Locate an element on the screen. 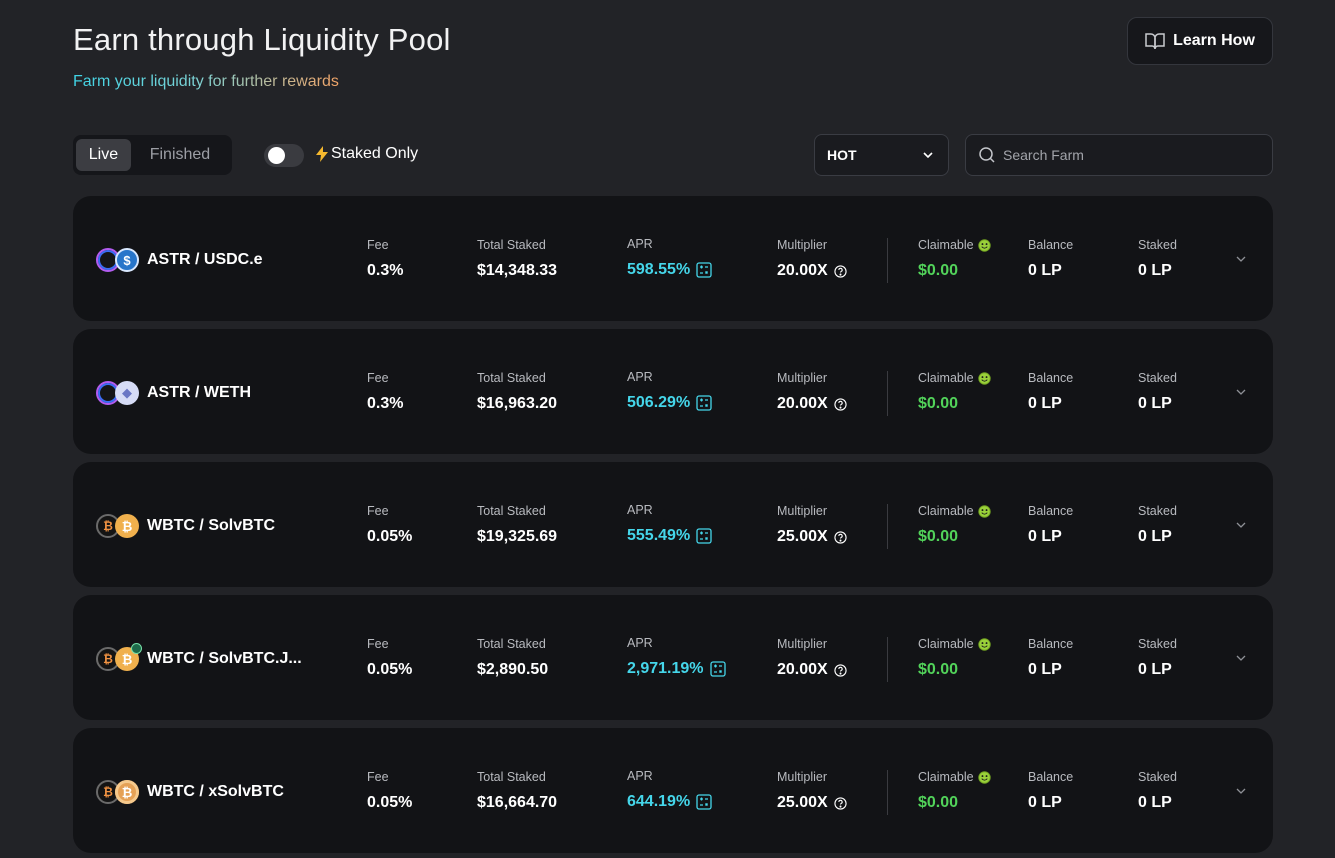  apr-value: 506.29% is located at coordinates (659, 402).